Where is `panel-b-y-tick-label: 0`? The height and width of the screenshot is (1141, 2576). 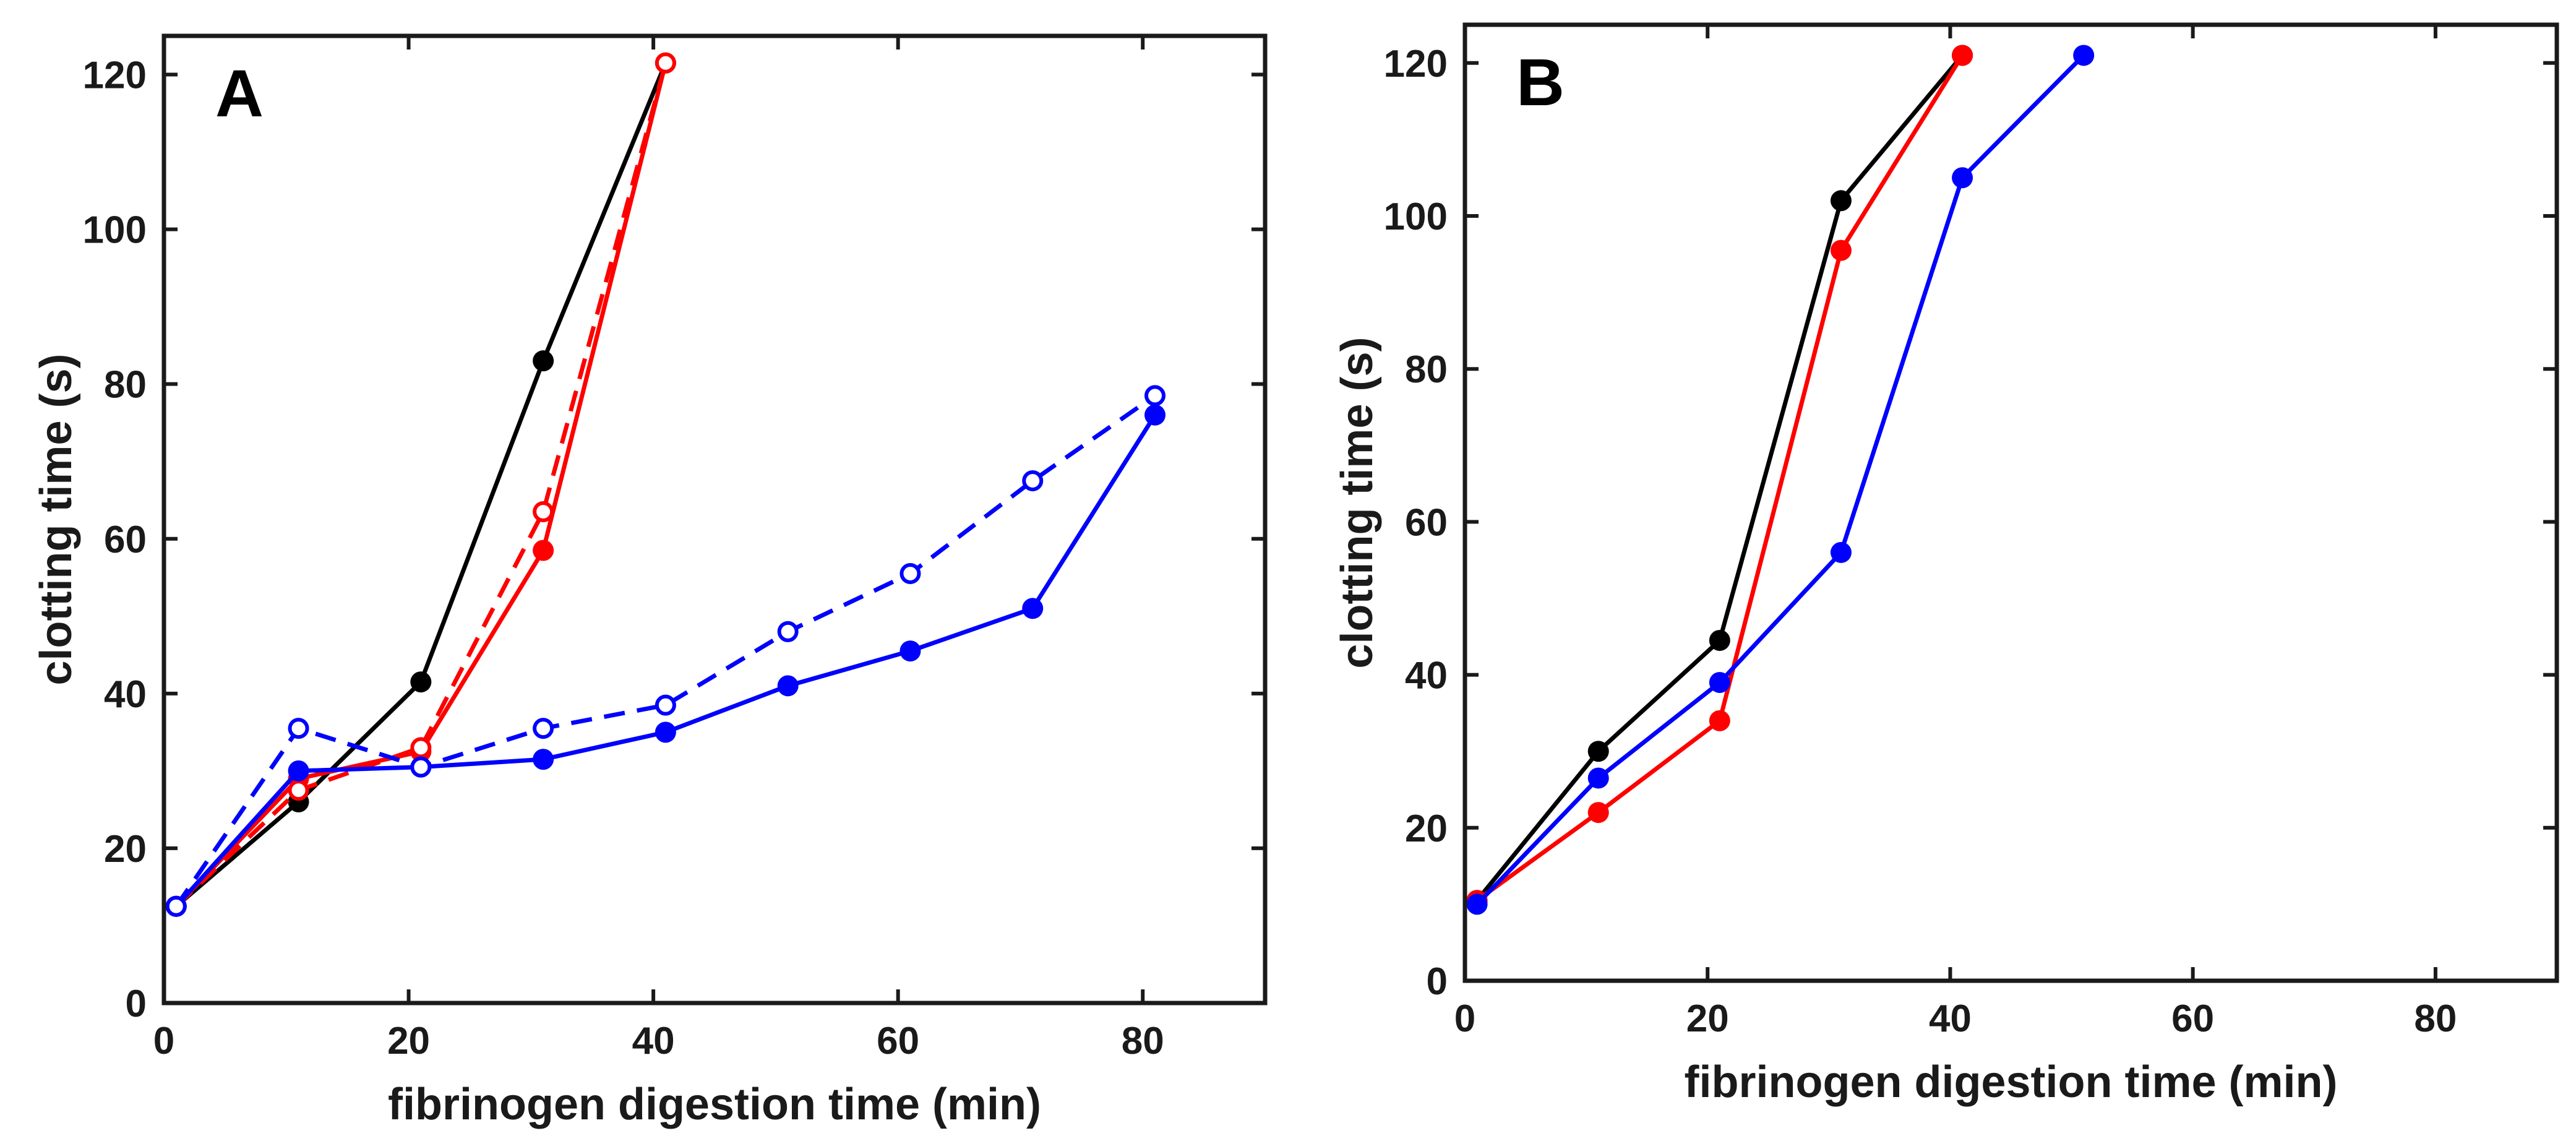 panel-b-y-tick-label: 0 is located at coordinates (1437, 981).